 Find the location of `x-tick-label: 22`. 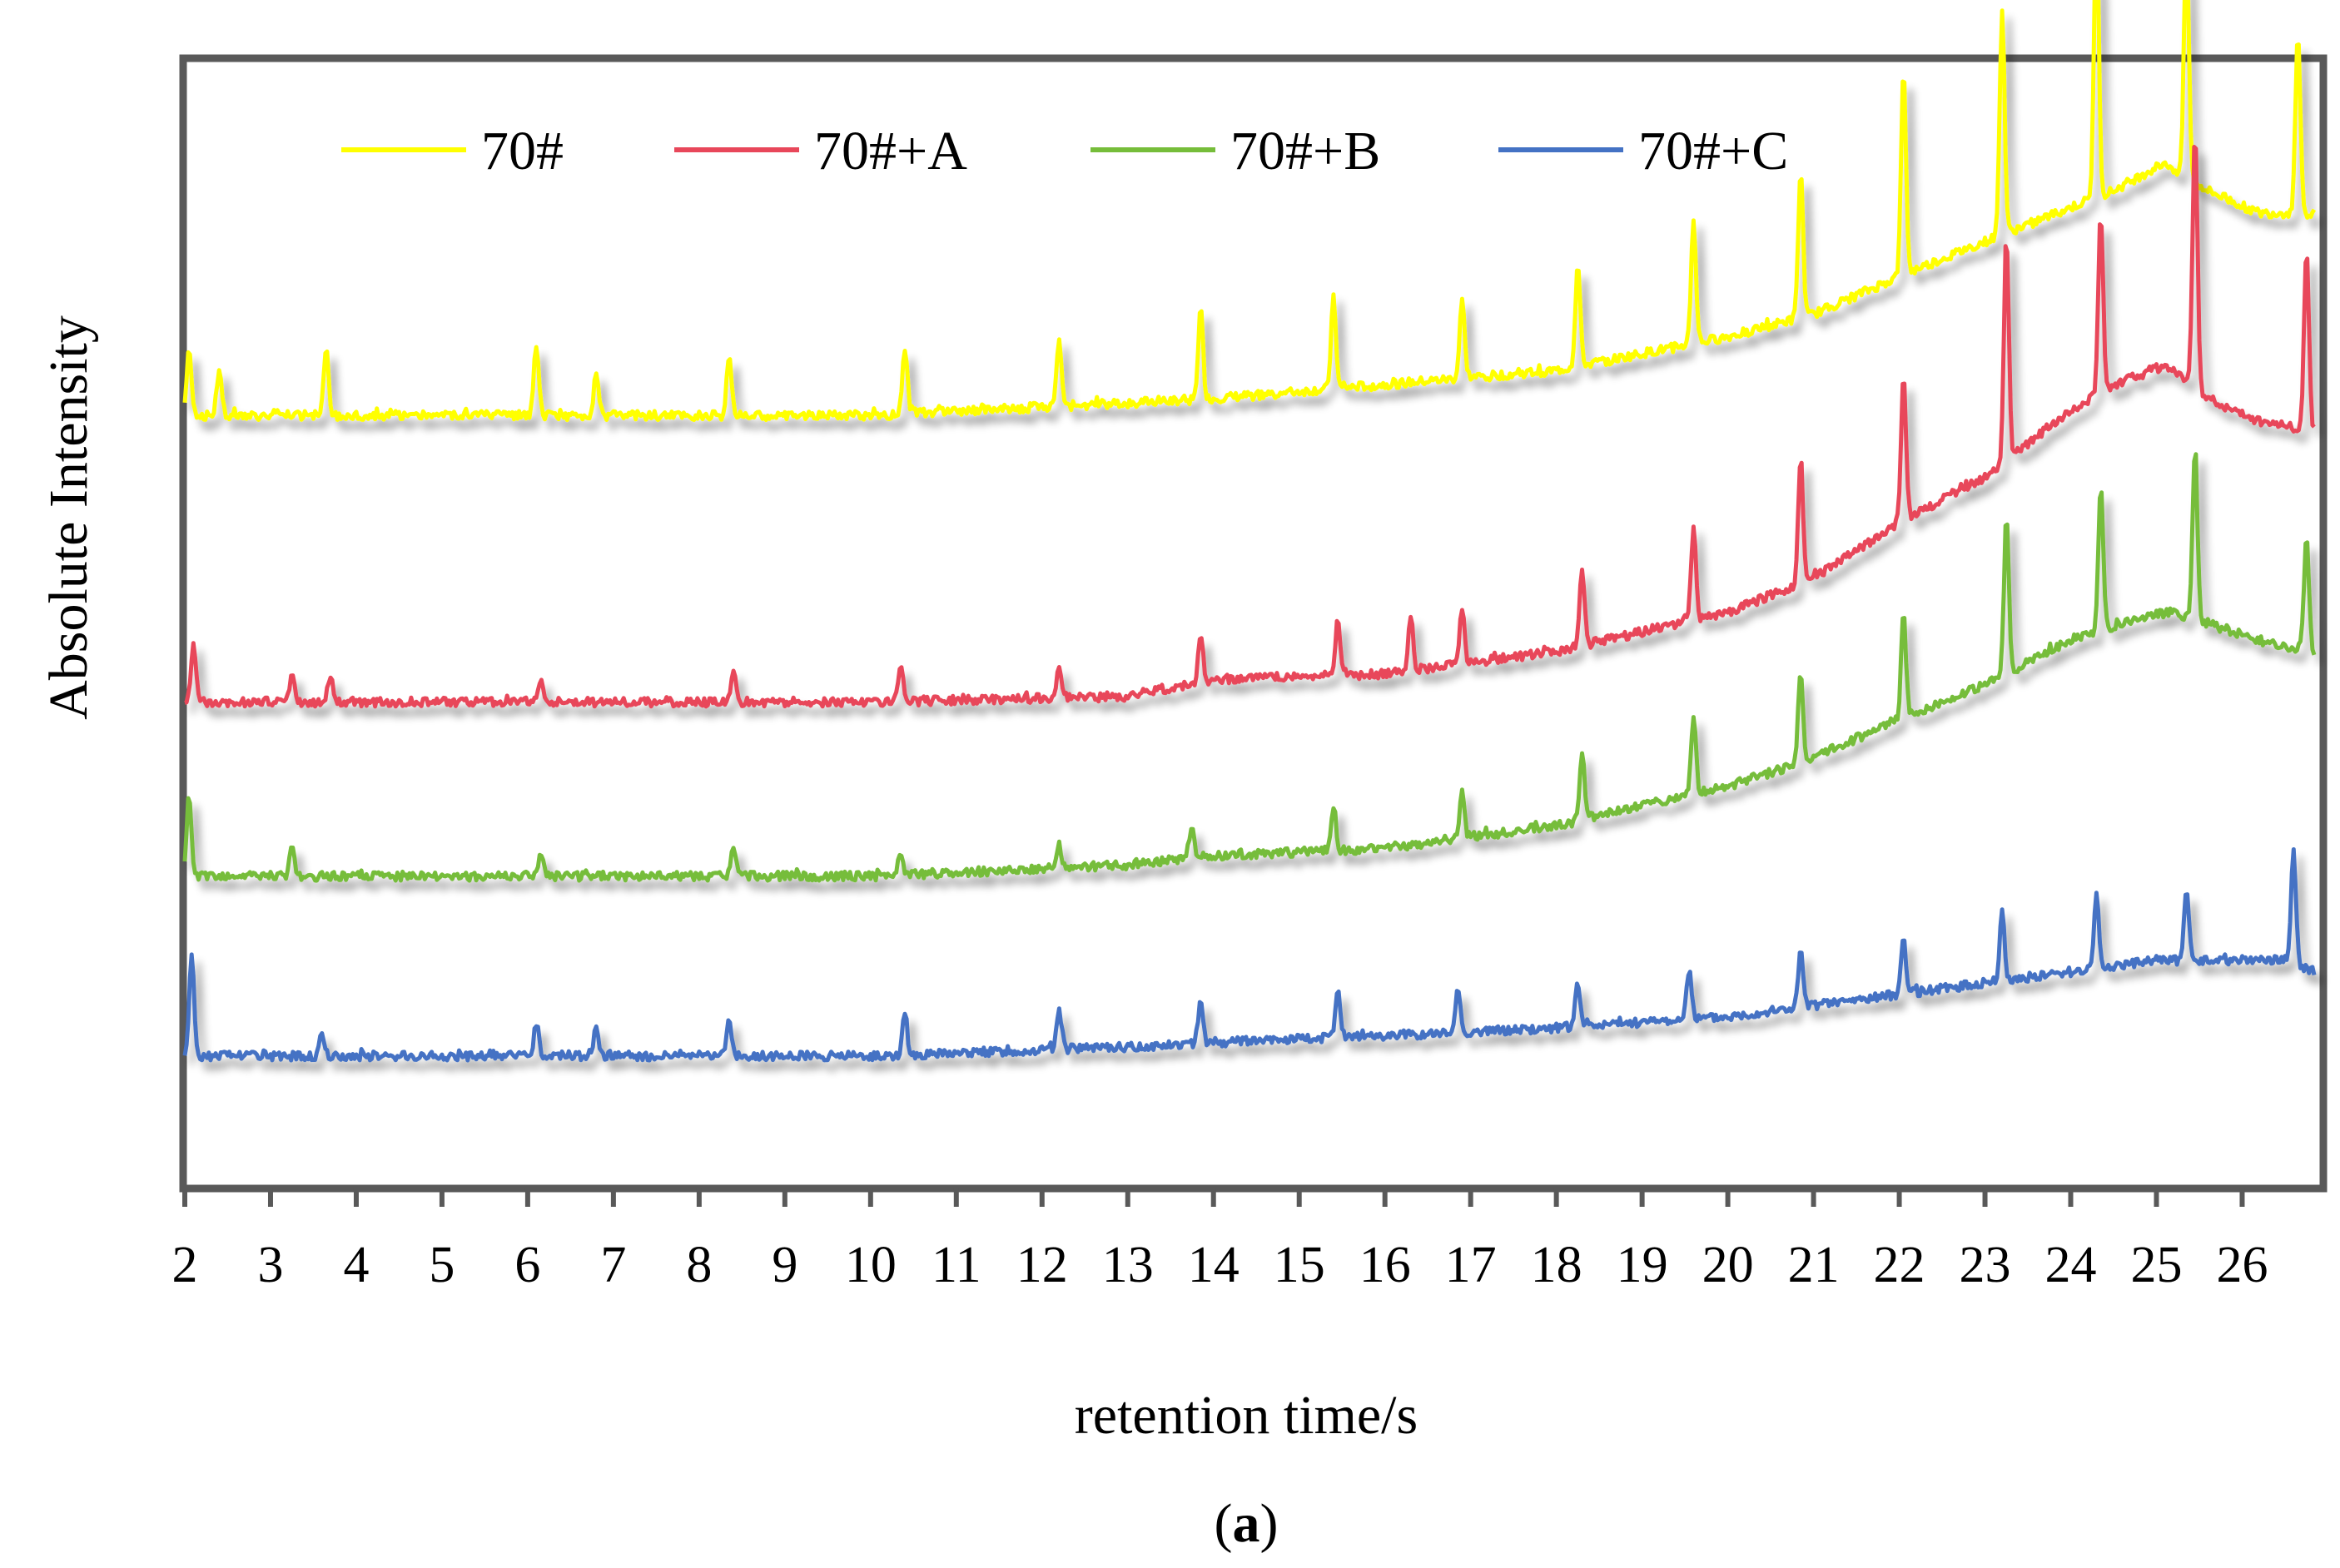

x-tick-label: 22 is located at coordinates (1899, 1265).